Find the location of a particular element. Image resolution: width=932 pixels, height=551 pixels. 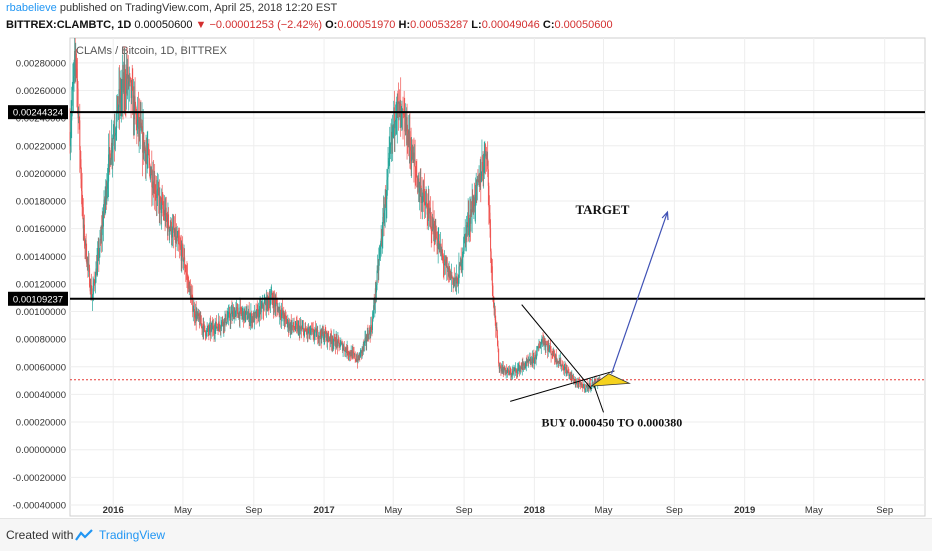

close-label: C: is located at coordinates (548, 25).